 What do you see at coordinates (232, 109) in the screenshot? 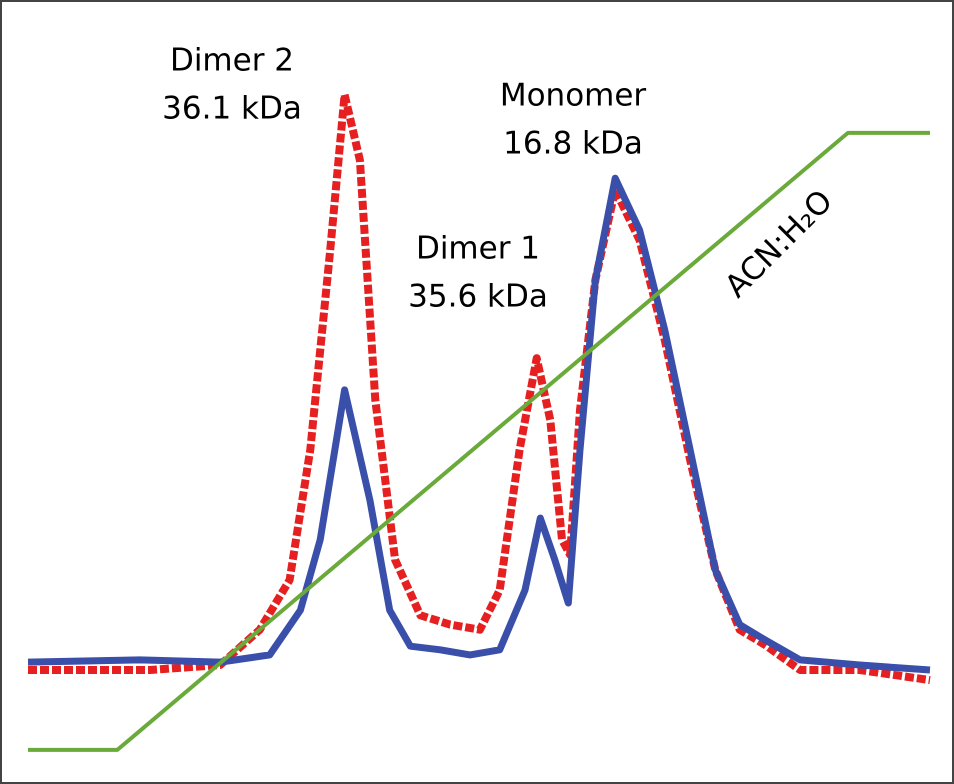
I see `peak-label: 36.1 kDa` at bounding box center [232, 109].